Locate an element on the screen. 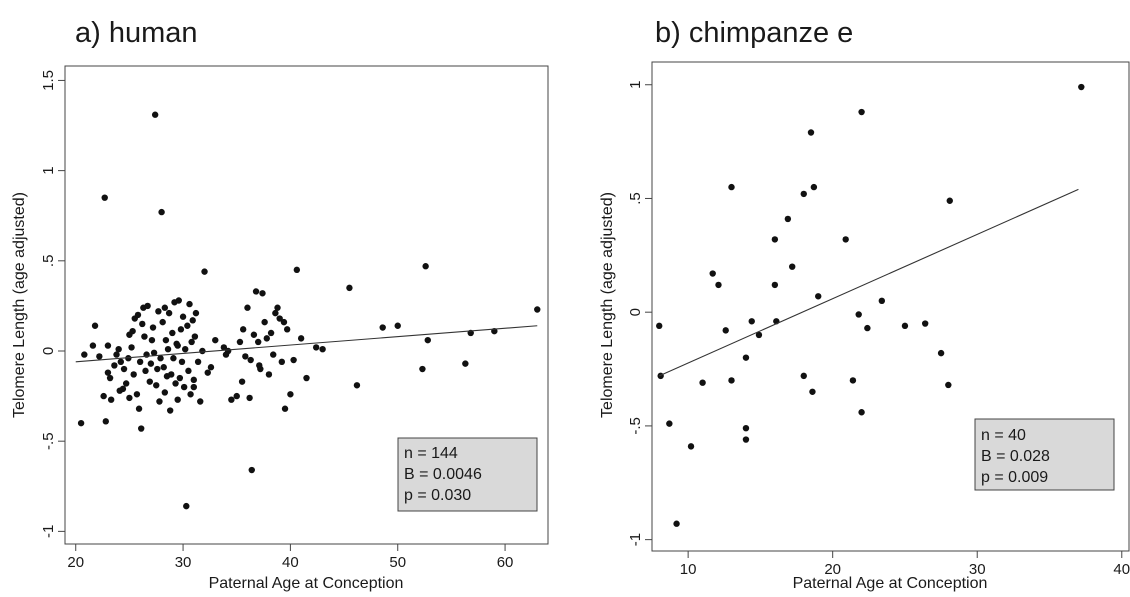  y-tick-label-human: 1 is located at coordinates (48, 170).